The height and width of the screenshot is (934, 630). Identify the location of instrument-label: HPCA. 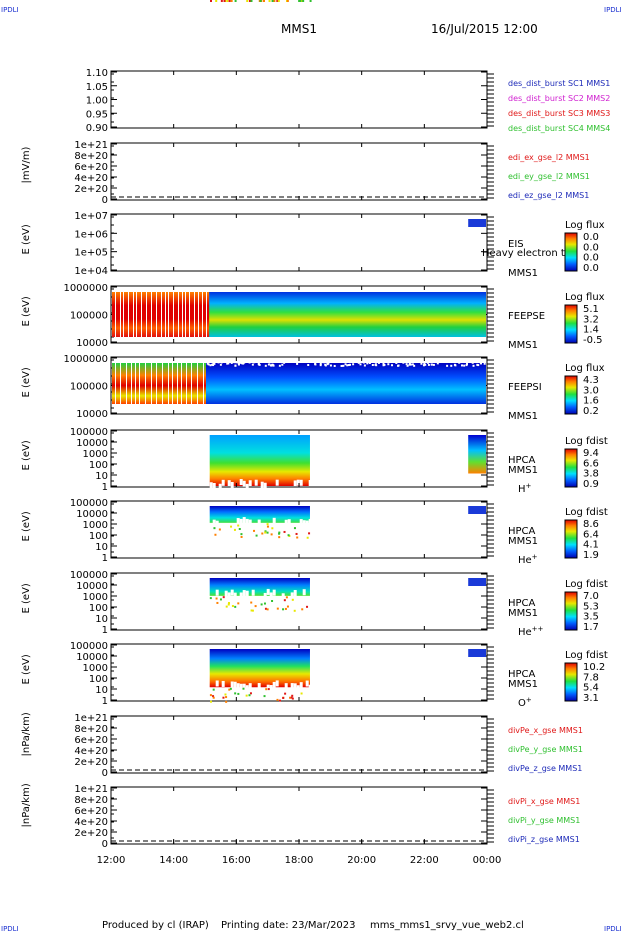
(522, 531).